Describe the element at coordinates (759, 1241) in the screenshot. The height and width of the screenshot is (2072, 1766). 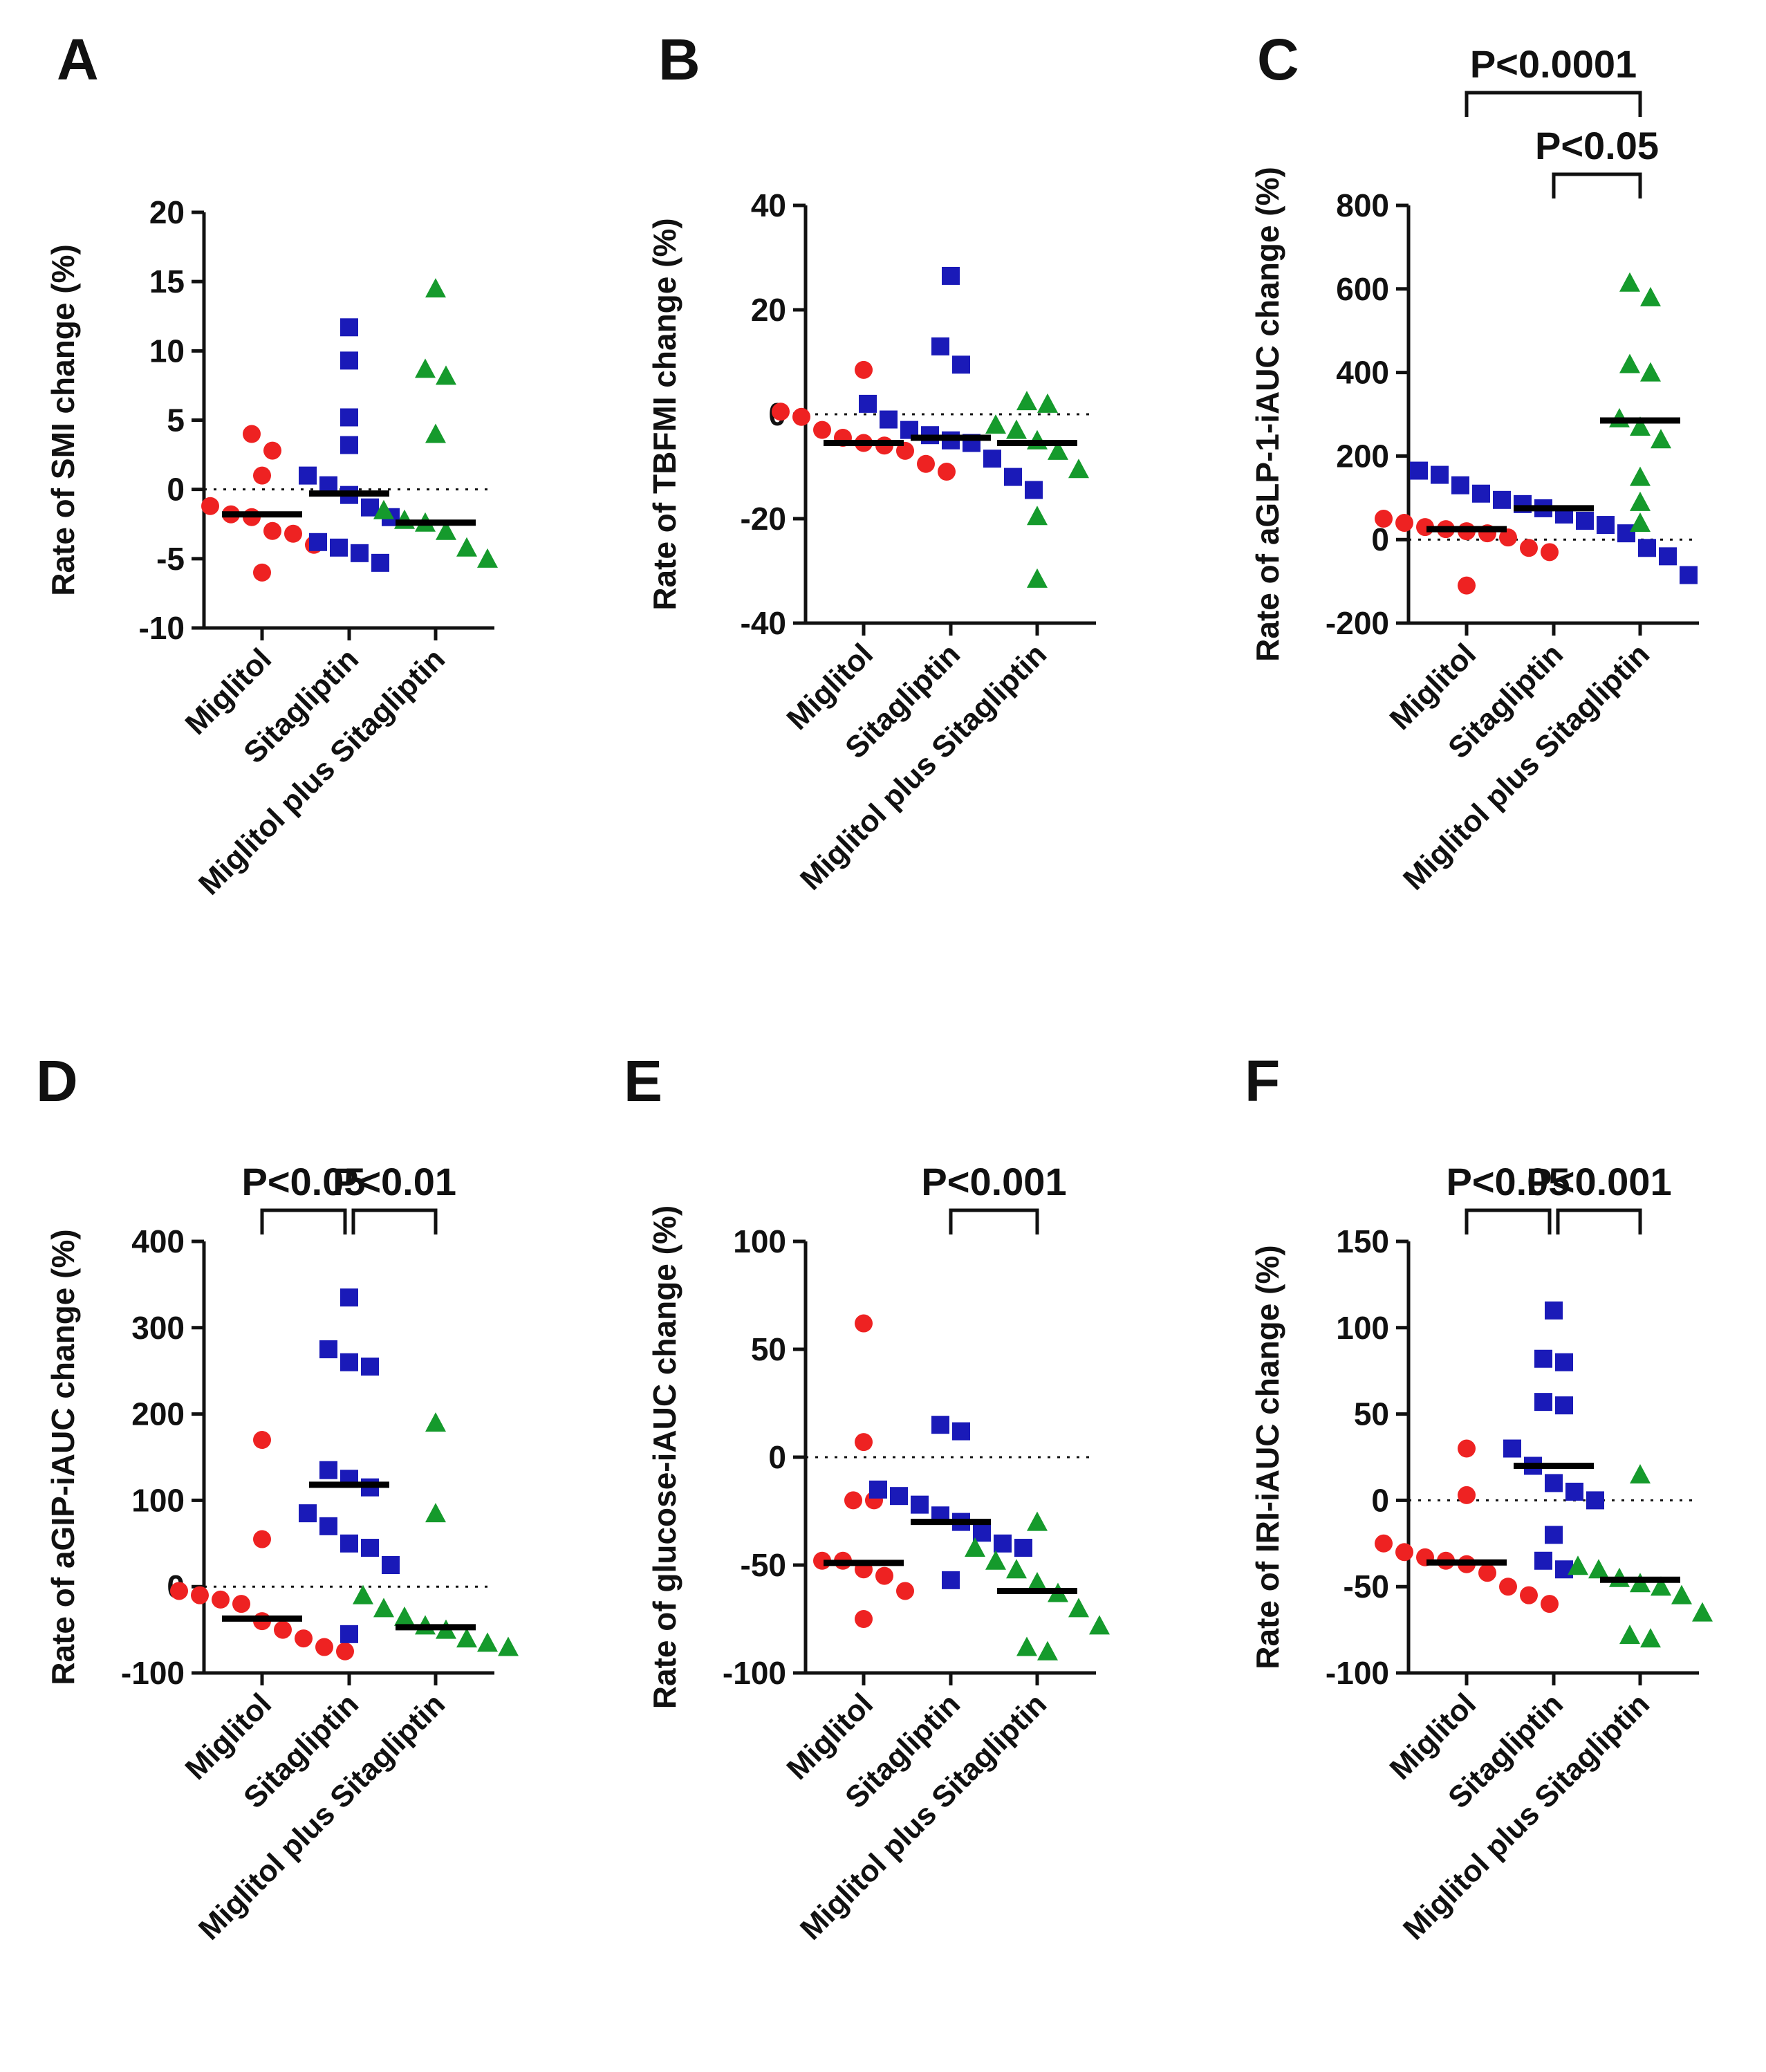
I see `panel-e-y-tick-label: 100` at that location.